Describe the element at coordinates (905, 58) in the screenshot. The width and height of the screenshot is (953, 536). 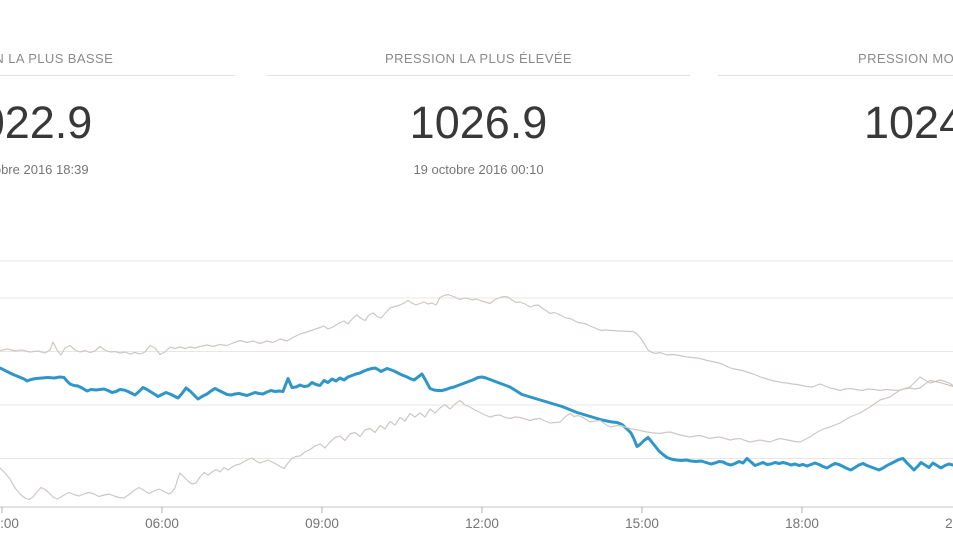
I see `stat-label: PRESSION MOYENNE` at that location.